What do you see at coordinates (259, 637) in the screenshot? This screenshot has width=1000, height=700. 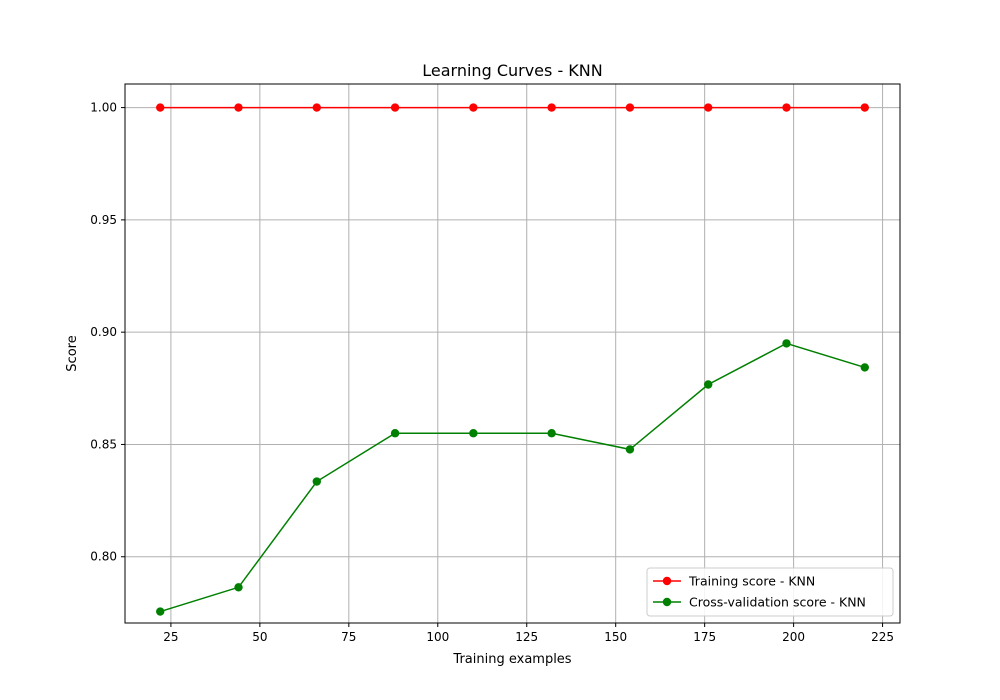 I see `x-tick-label: 50` at bounding box center [259, 637].